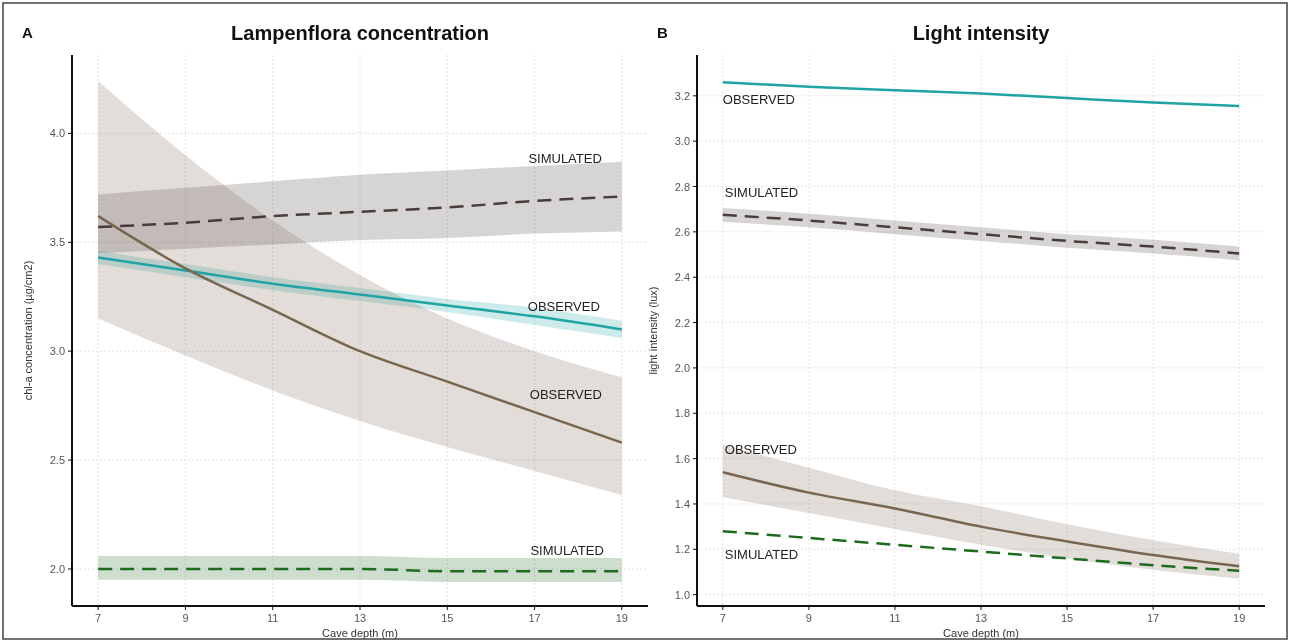  What do you see at coordinates (57, 460) in the screenshot?
I see `y-tick-label: 2.5` at bounding box center [57, 460].